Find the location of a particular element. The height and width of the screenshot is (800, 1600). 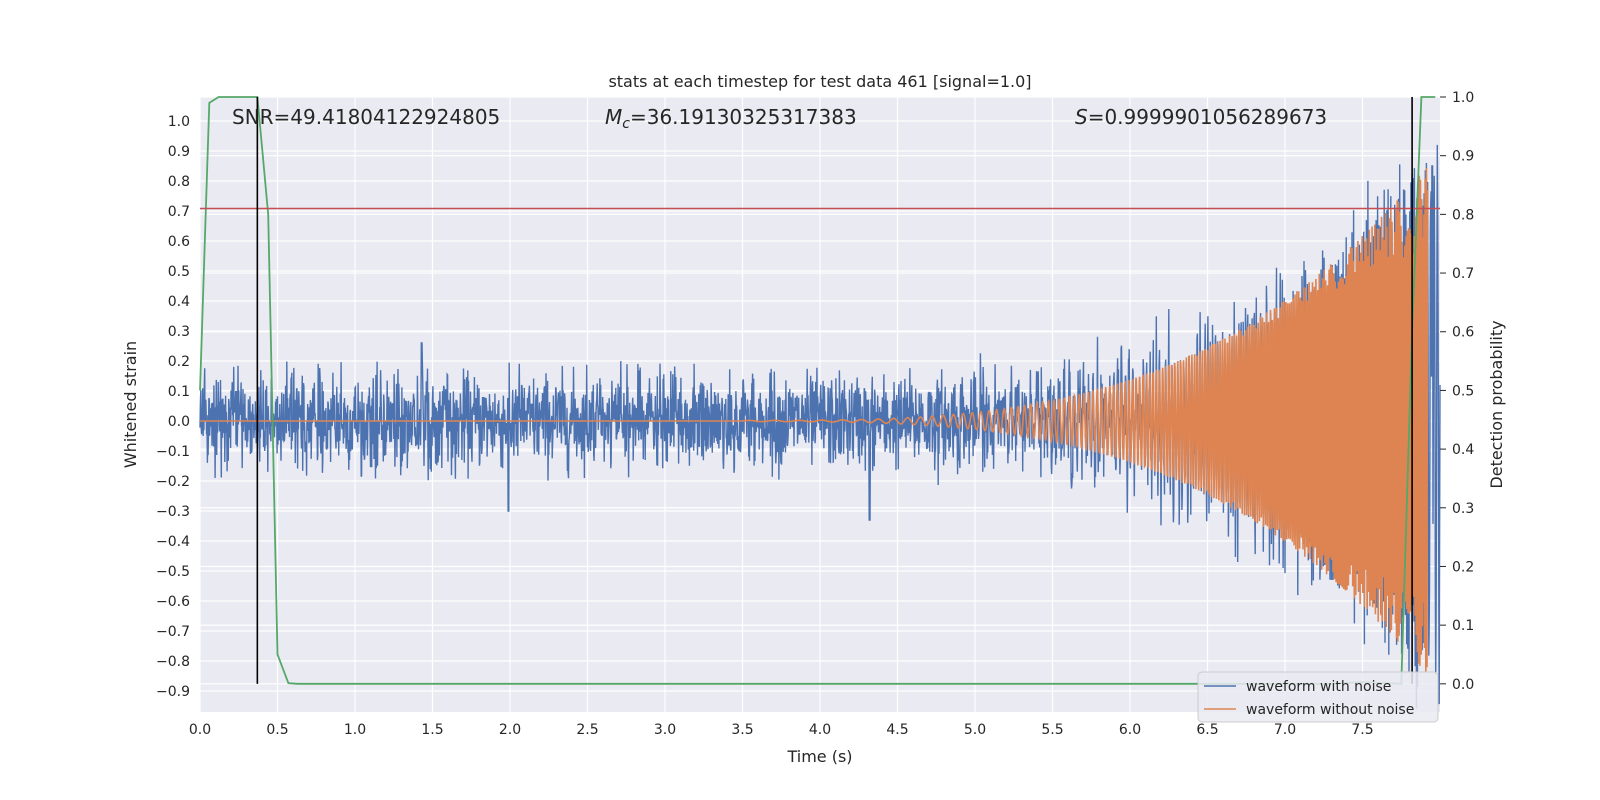

y-axis-label: Whitened strain is located at coordinates (130, 404).